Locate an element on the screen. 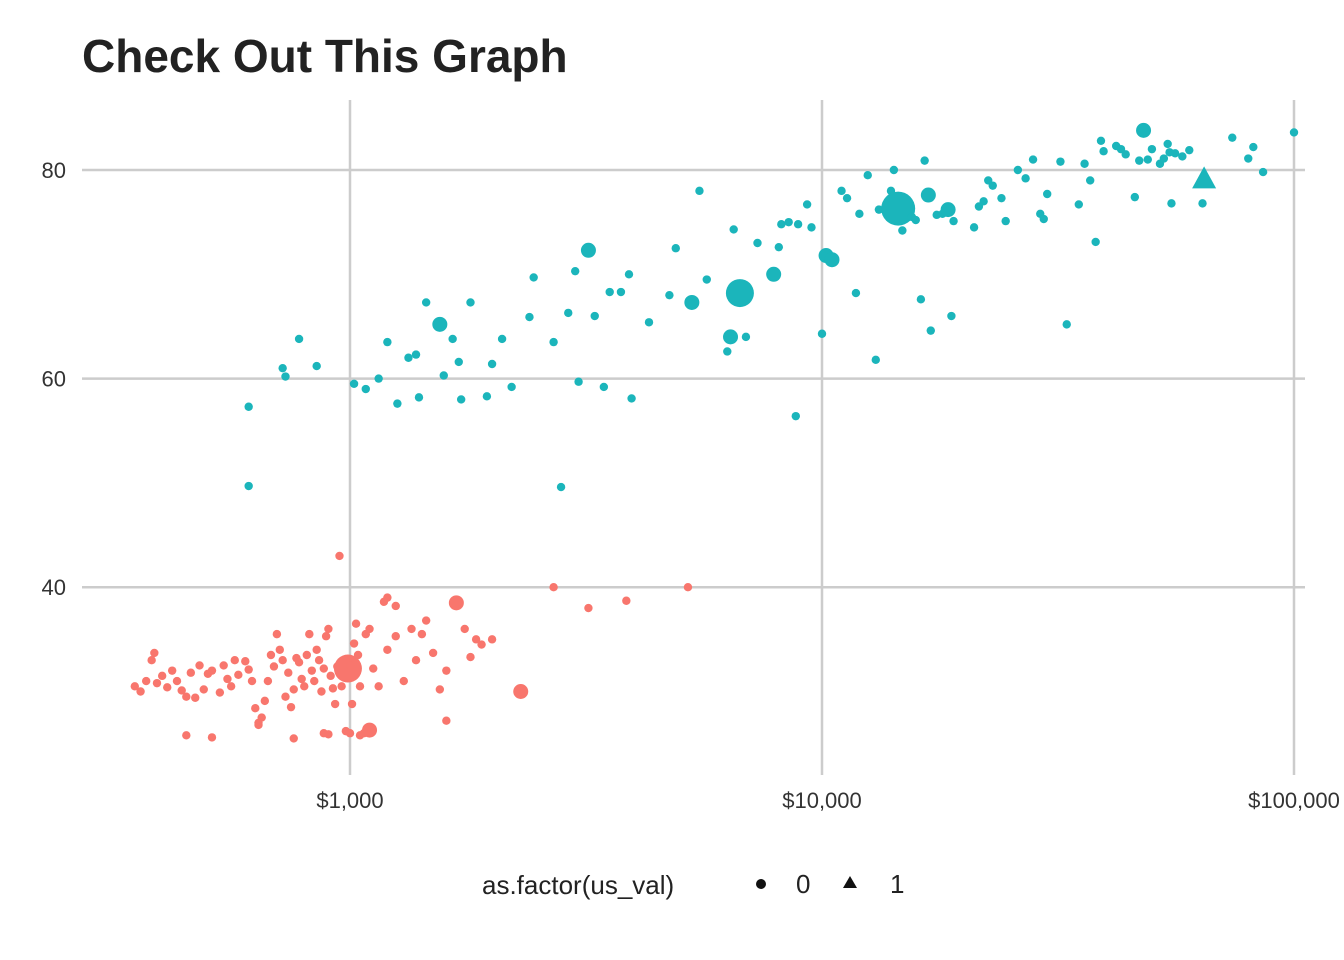 Image resolution: width=1344 pixels, height=960 pixels. y-axis-tick-labels: 40 60 80 is located at coordinates (54, 379).